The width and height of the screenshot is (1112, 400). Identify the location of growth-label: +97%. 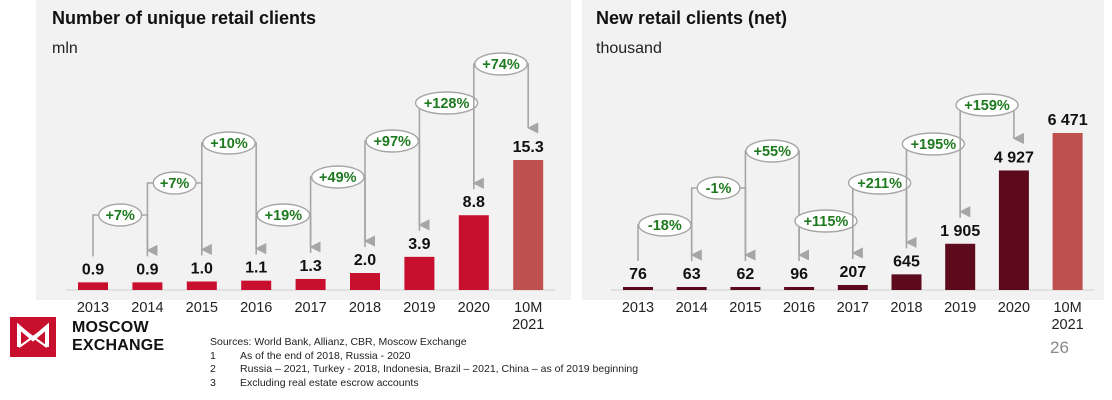
(392, 142).